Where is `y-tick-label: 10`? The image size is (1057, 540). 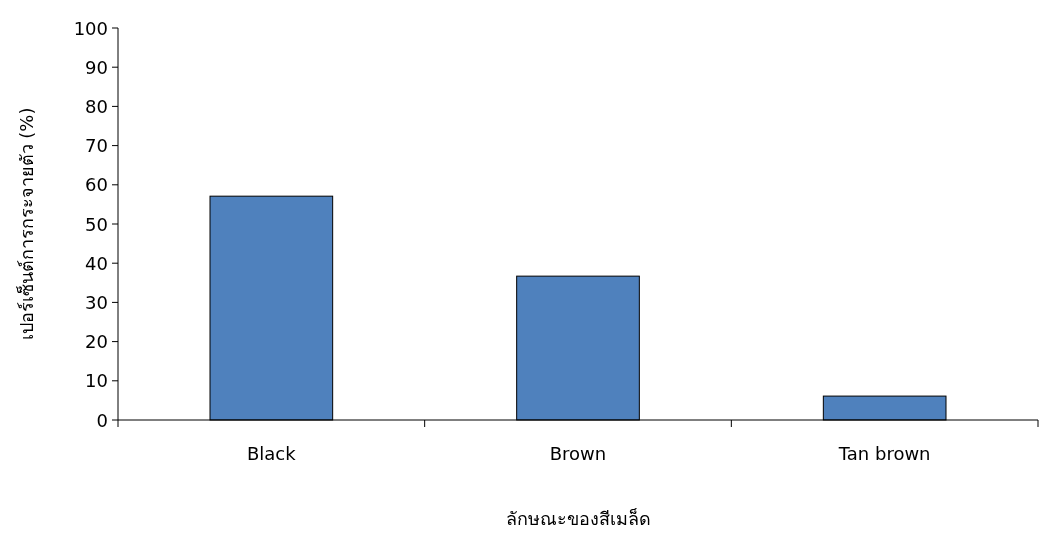 y-tick-label: 10 is located at coordinates (96, 381).